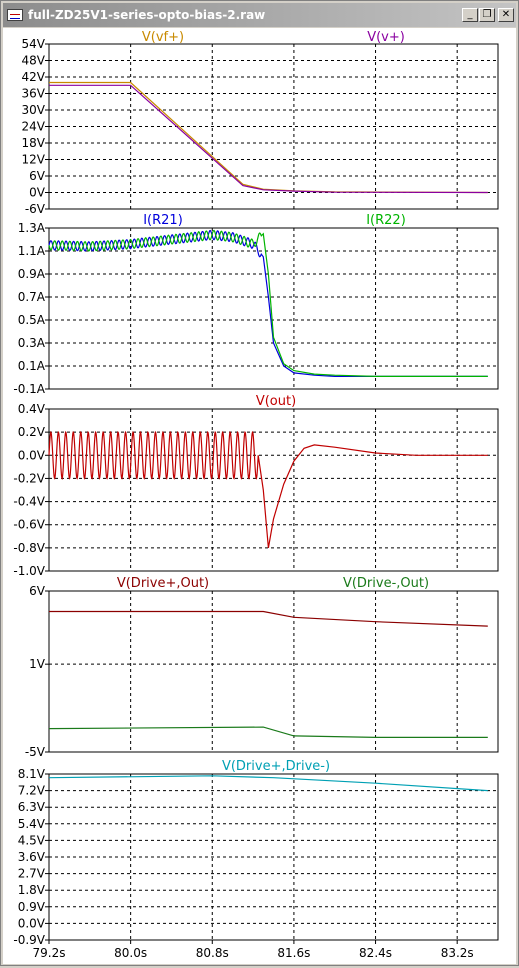 The width and height of the screenshot is (519, 968). I want to click on y-tick-label: 0.9V, so click(32, 907).